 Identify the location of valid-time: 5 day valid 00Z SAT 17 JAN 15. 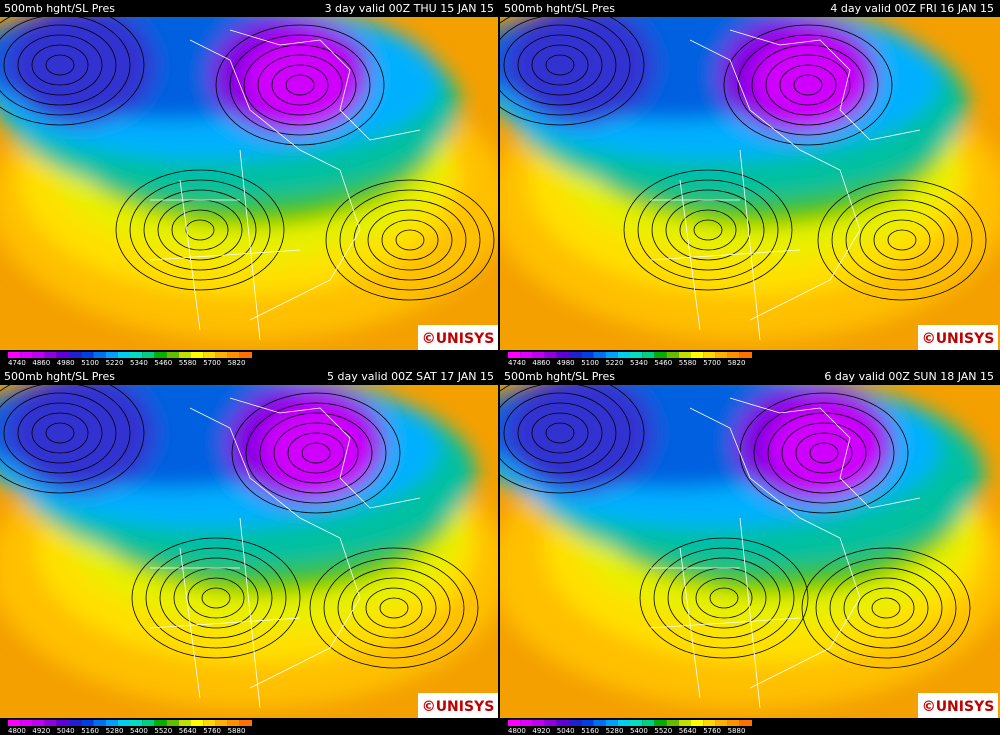
(410, 376).